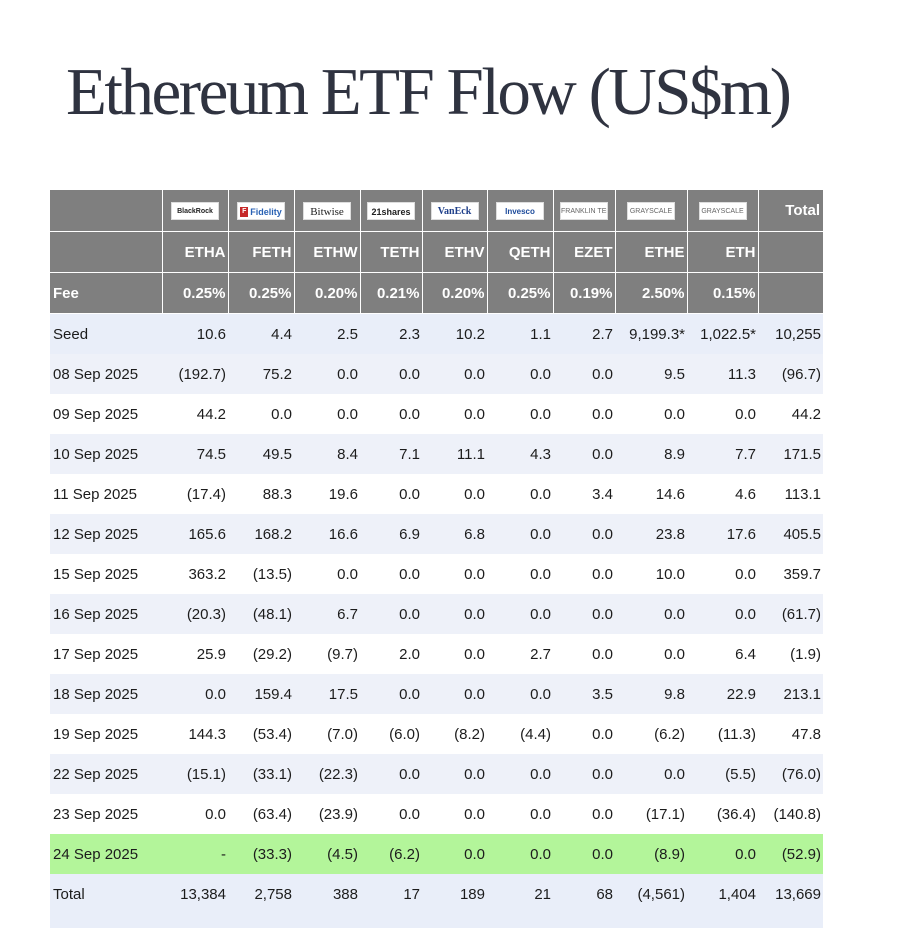 Image resolution: width=908 pixels, height=932 pixels. I want to click on flow-cell: 159.4, so click(261, 694).